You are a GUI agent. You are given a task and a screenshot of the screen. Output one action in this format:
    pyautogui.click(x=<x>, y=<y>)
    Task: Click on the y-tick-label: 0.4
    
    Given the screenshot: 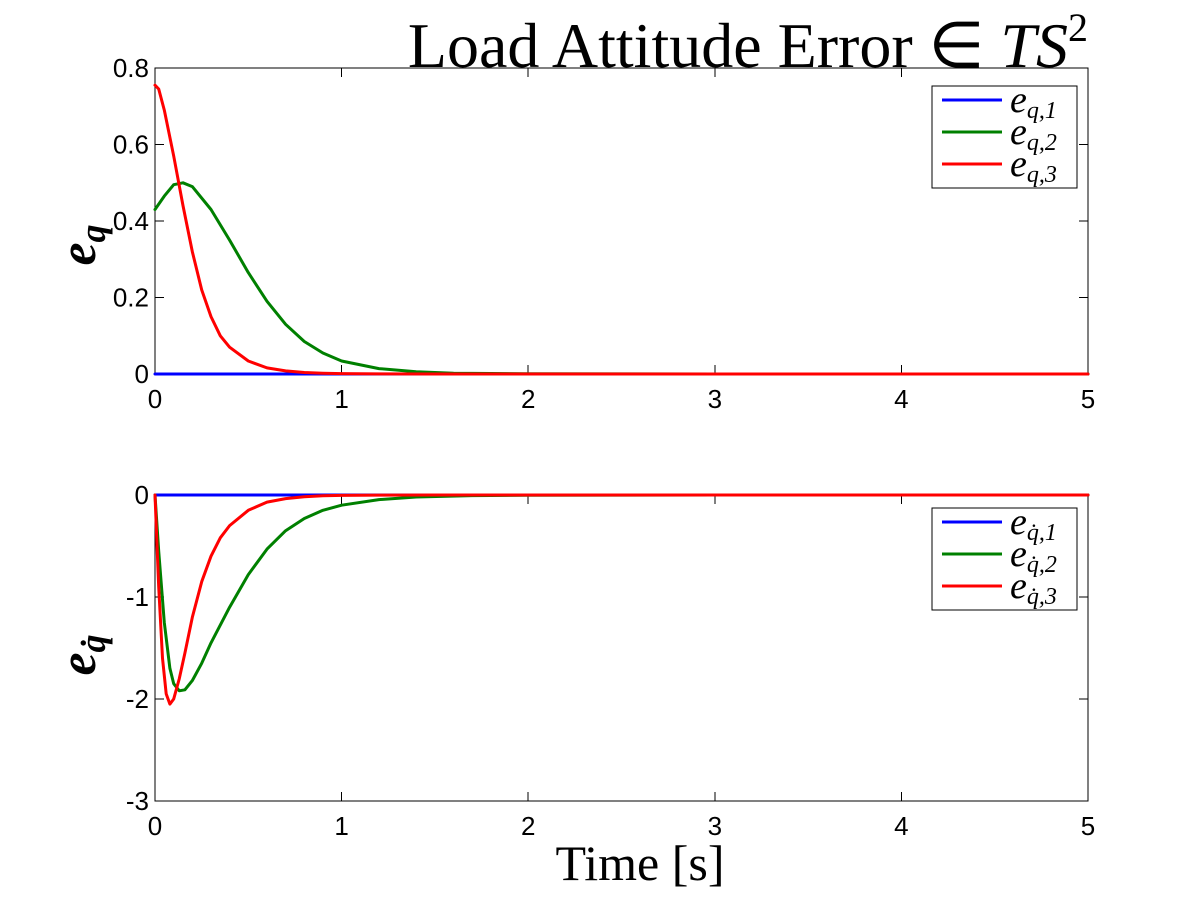 What is the action you would take?
    pyautogui.click(x=131, y=221)
    